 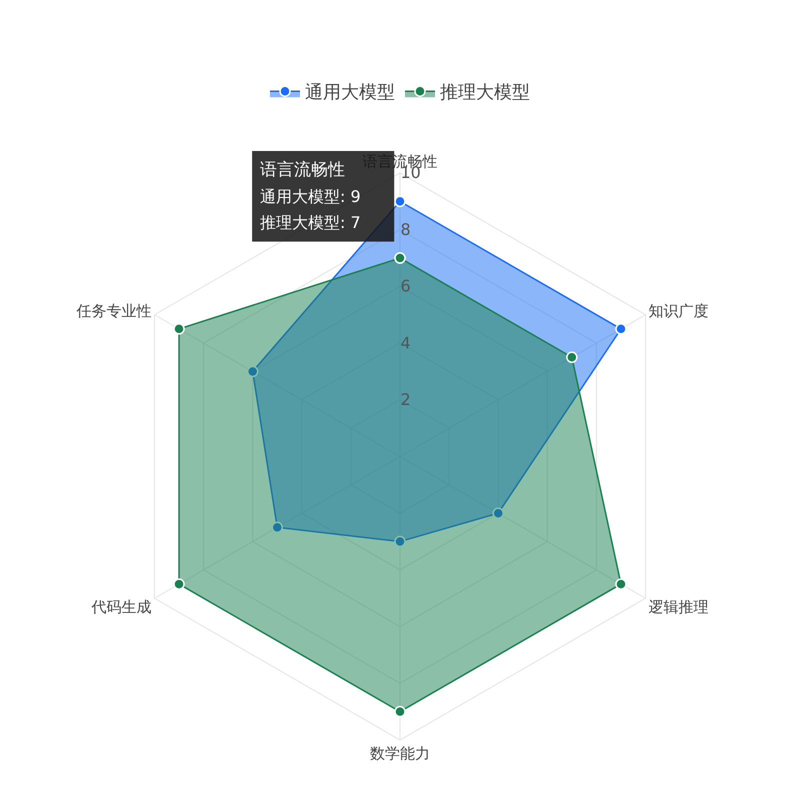 What do you see at coordinates (121, 607) in the screenshot?
I see `spoke-label: 代码生成` at bounding box center [121, 607].